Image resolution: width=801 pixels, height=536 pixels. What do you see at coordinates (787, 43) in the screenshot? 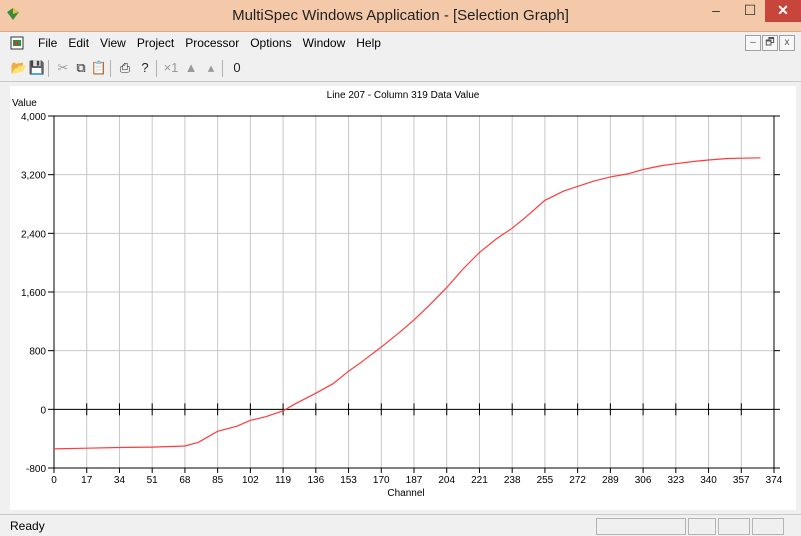
I see `mdi-close-button: x` at bounding box center [787, 43].